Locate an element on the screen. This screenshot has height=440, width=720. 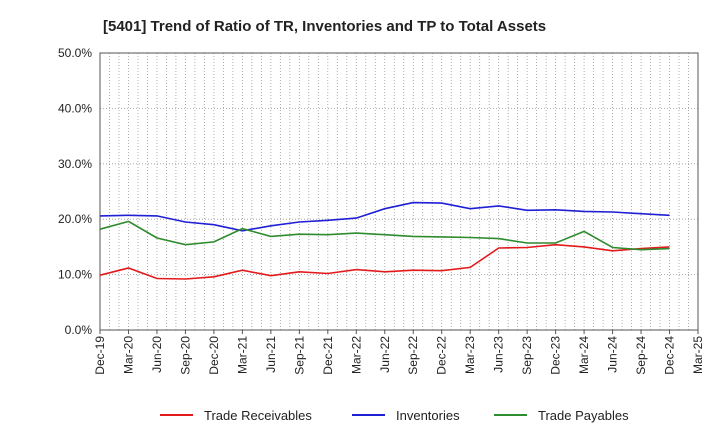
x-tick-label: Sep-23 is located at coordinates (527, 355).